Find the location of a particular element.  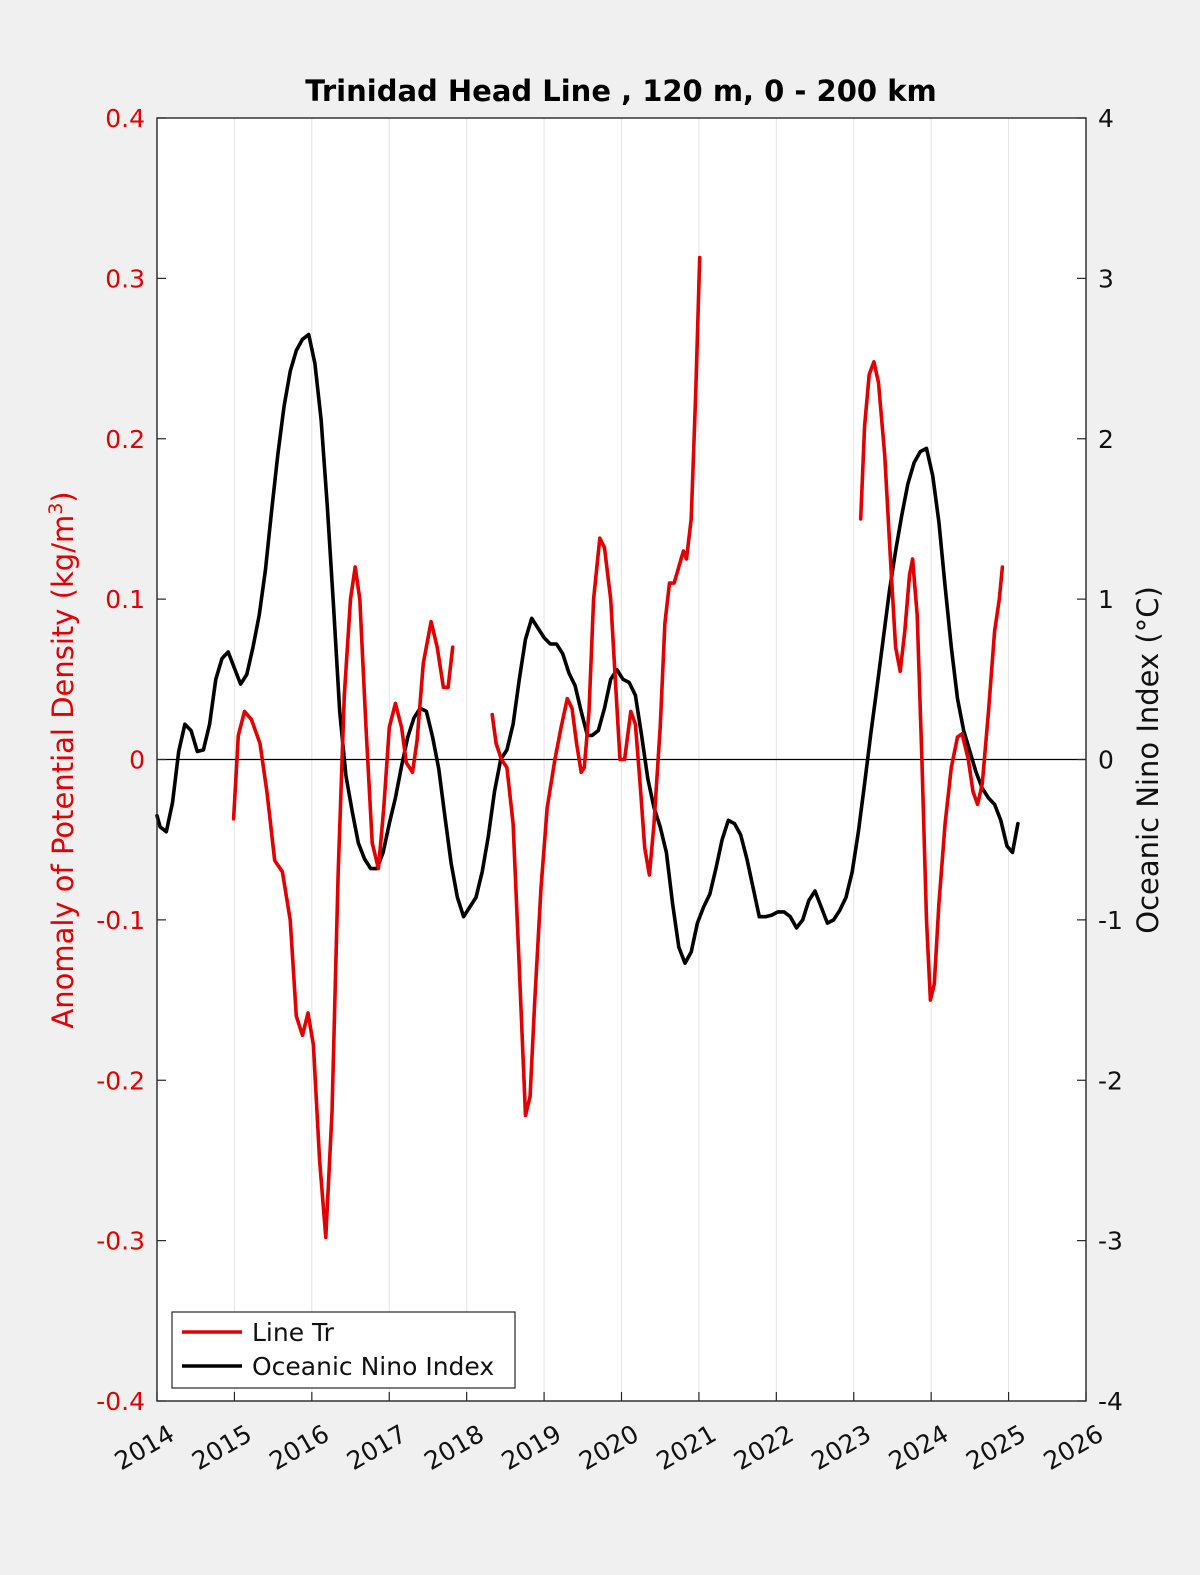

right-tick-label: -1 is located at coordinates (1110, 920).